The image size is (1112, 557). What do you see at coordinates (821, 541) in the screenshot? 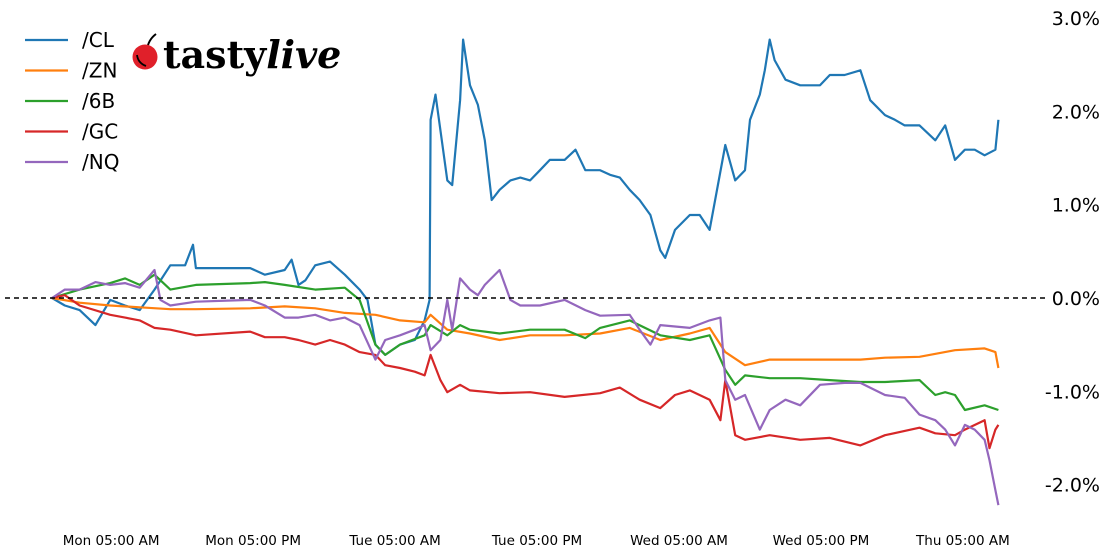
I see `x-tick-label: Wed 05:00 PM` at bounding box center [821, 541].